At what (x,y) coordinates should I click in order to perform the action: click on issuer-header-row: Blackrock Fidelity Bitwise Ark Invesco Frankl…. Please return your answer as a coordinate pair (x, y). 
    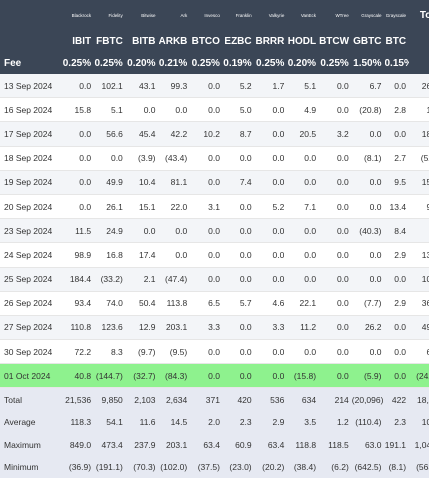
    Looking at the image, I should click on (214, 15).